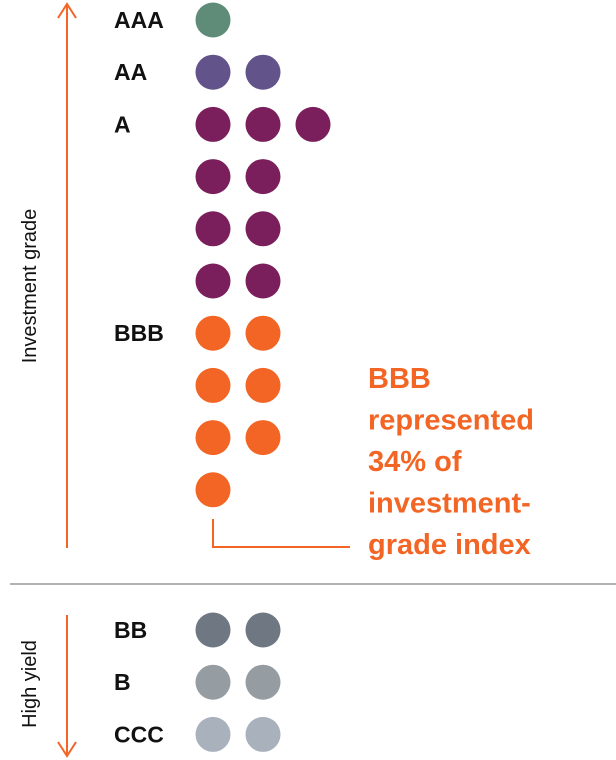 Image resolution: width=616 pixels, height=760 pixels. Describe the element at coordinates (130, 630) in the screenshot. I see `rating-label-bb: BB` at that location.